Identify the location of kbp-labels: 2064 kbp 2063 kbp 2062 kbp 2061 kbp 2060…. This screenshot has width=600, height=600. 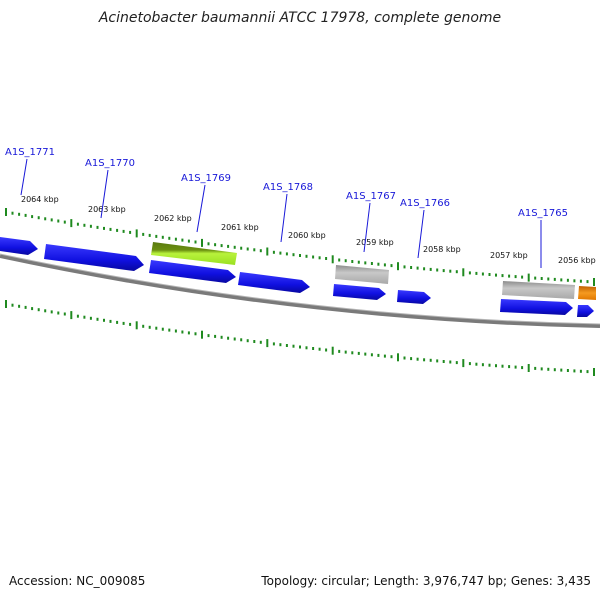
(308, 230).